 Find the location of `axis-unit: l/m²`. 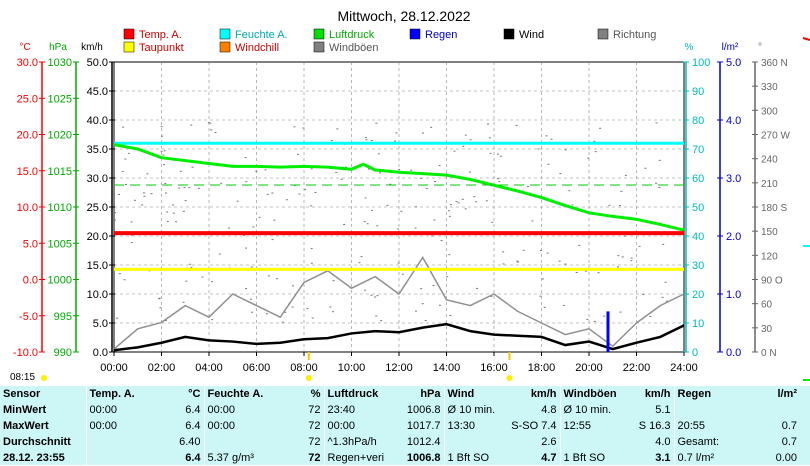

axis-unit: l/m² is located at coordinates (730, 47).